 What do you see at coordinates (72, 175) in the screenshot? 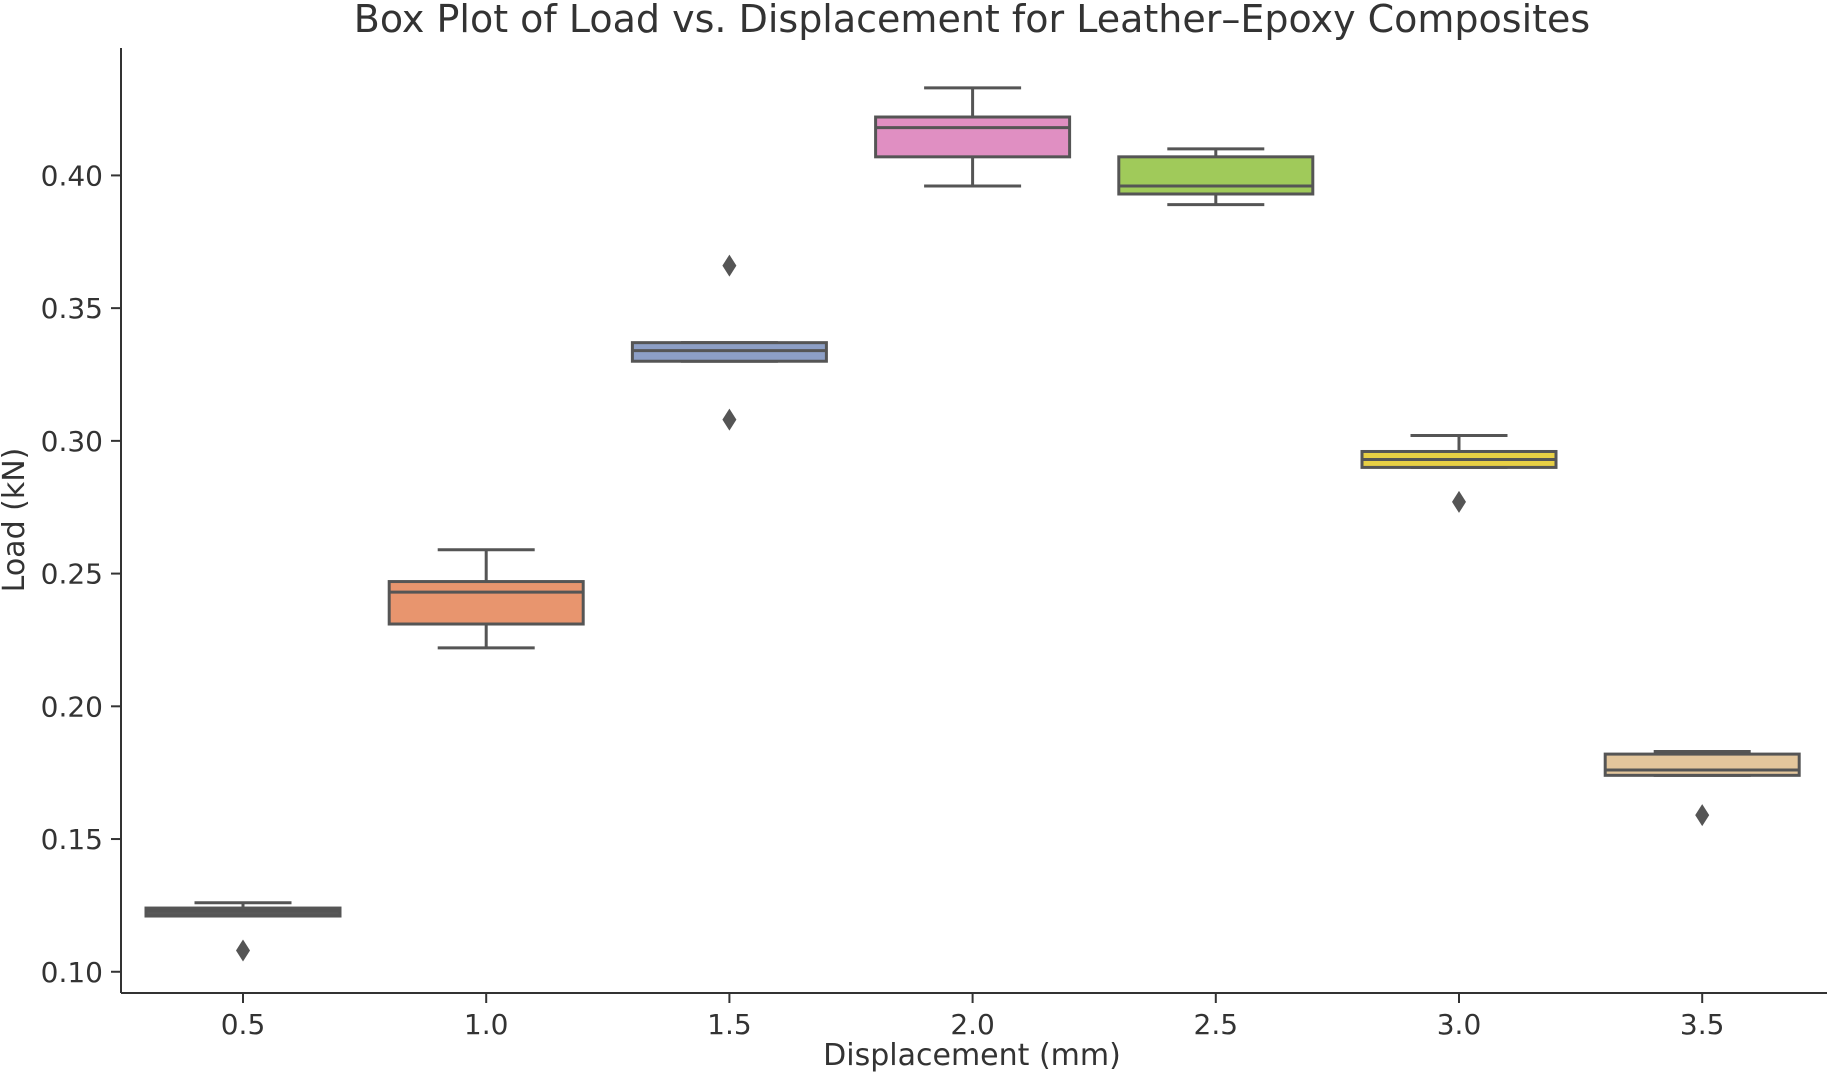
I see `y-tick-label: 0.40` at bounding box center [72, 175].